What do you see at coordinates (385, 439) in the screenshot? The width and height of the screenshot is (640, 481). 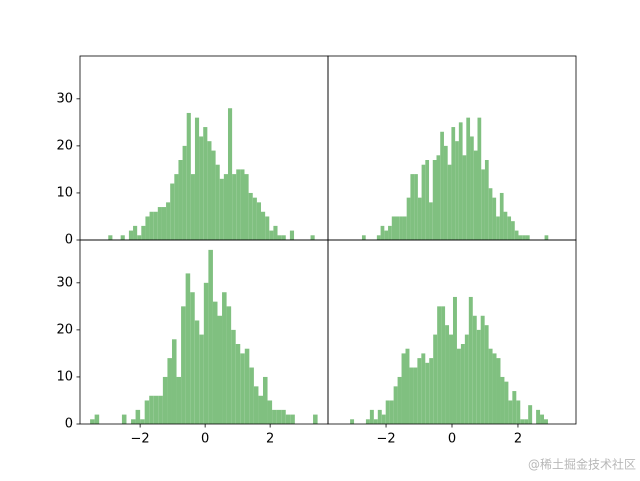 I see `x-tick-label: −2` at bounding box center [385, 439].